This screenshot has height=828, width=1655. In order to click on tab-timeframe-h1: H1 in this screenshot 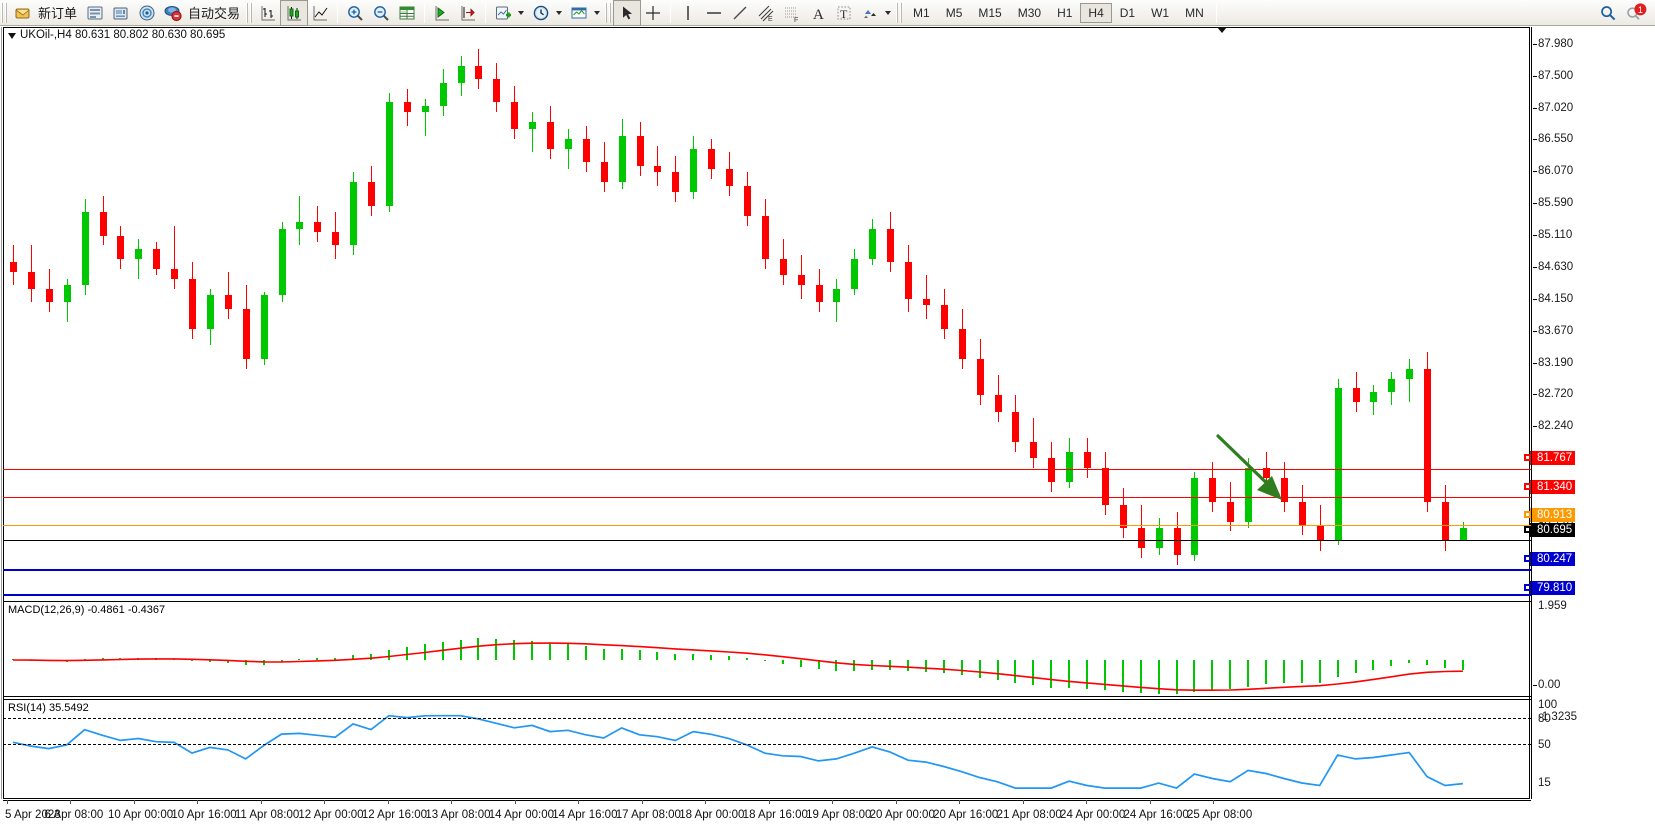, I will do `click(1065, 12)`.